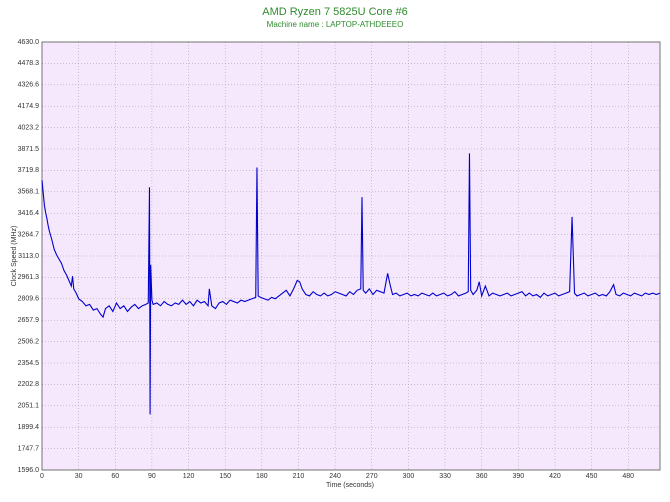 The image size is (670, 502). What do you see at coordinates (29, 234) in the screenshot?
I see `y-tick-label: 3264.7` at bounding box center [29, 234].